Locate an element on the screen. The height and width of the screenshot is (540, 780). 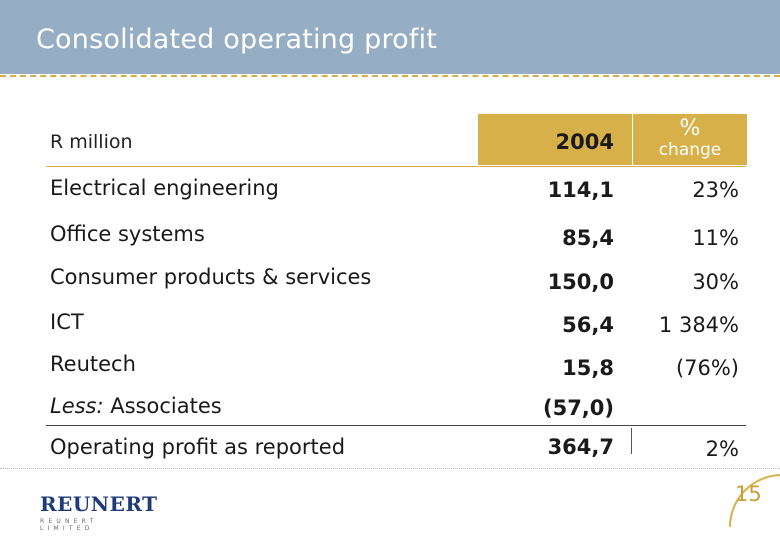
row-pct-change: 30% is located at coordinates (715, 282).